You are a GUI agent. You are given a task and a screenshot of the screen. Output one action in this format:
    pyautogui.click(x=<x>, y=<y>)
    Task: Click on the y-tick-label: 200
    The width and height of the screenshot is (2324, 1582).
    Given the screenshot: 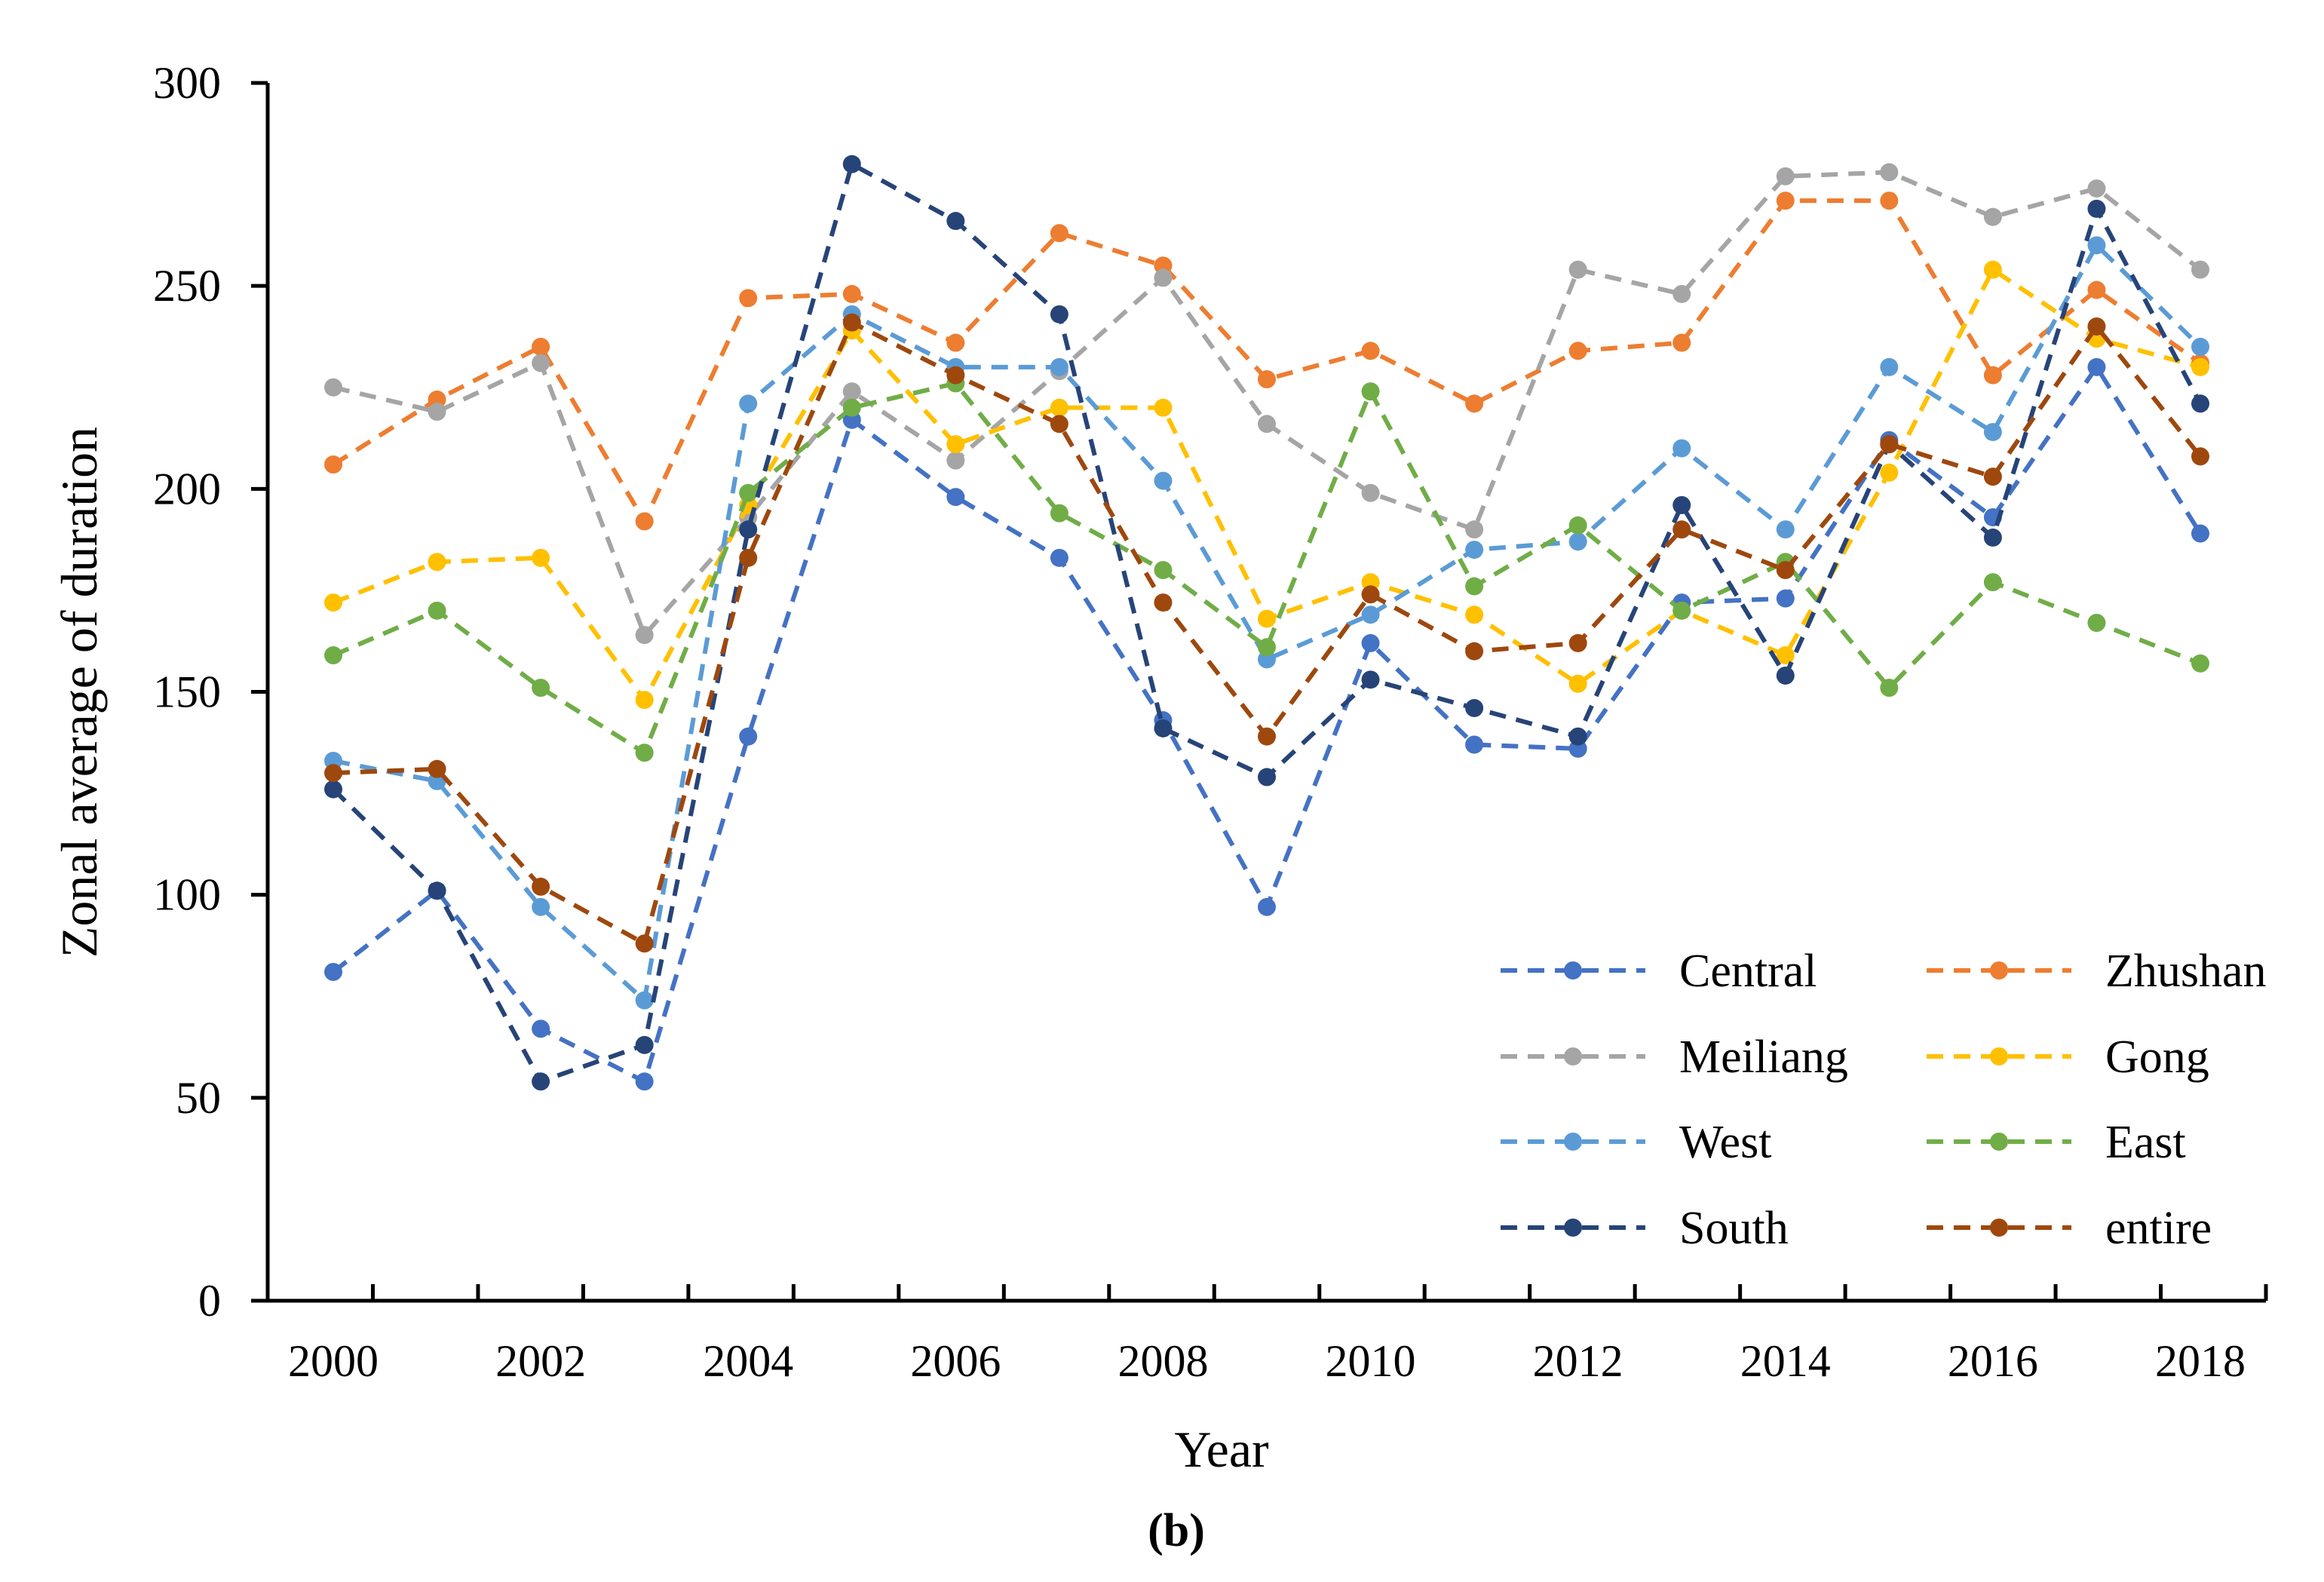 What is the action you would take?
    pyautogui.click(x=187, y=489)
    